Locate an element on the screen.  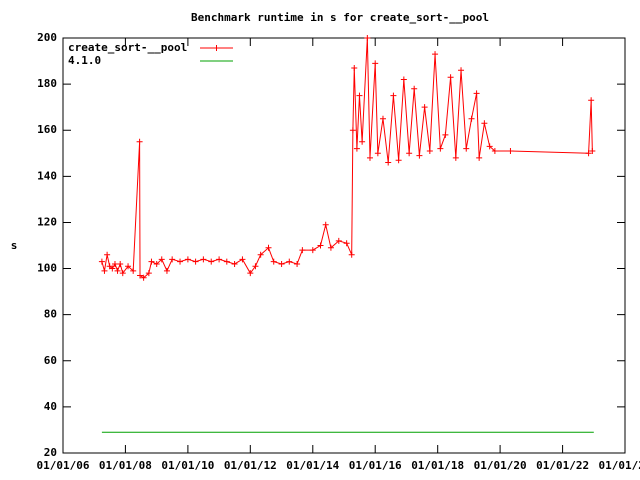
y-tick-label: 120 is located at coordinates (47, 221).